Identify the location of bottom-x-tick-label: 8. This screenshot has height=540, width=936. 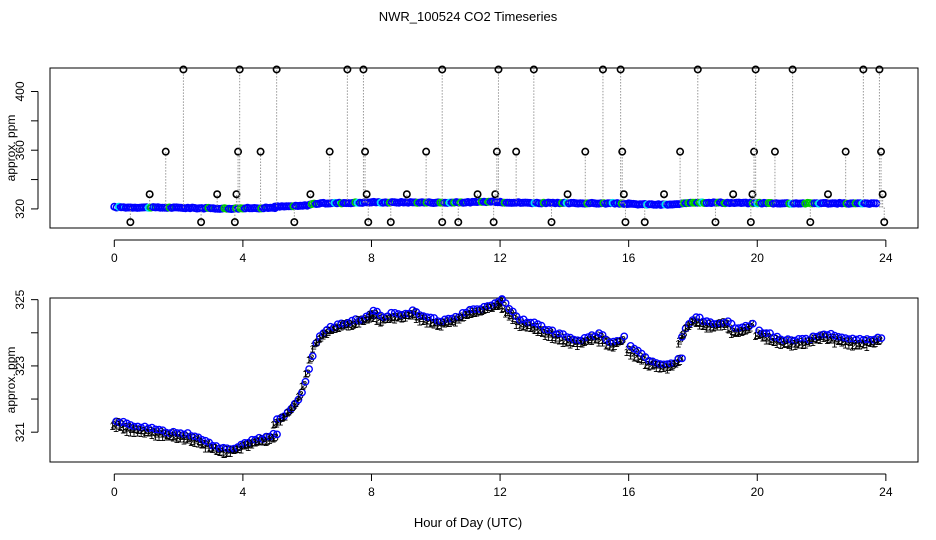
(371, 492).